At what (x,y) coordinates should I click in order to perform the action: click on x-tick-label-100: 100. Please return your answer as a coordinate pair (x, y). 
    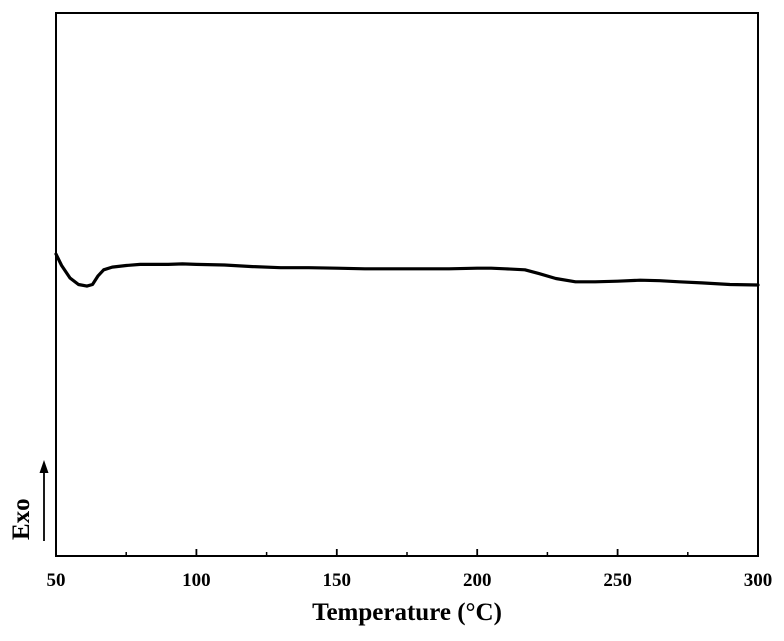
    Looking at the image, I should click on (196, 580).